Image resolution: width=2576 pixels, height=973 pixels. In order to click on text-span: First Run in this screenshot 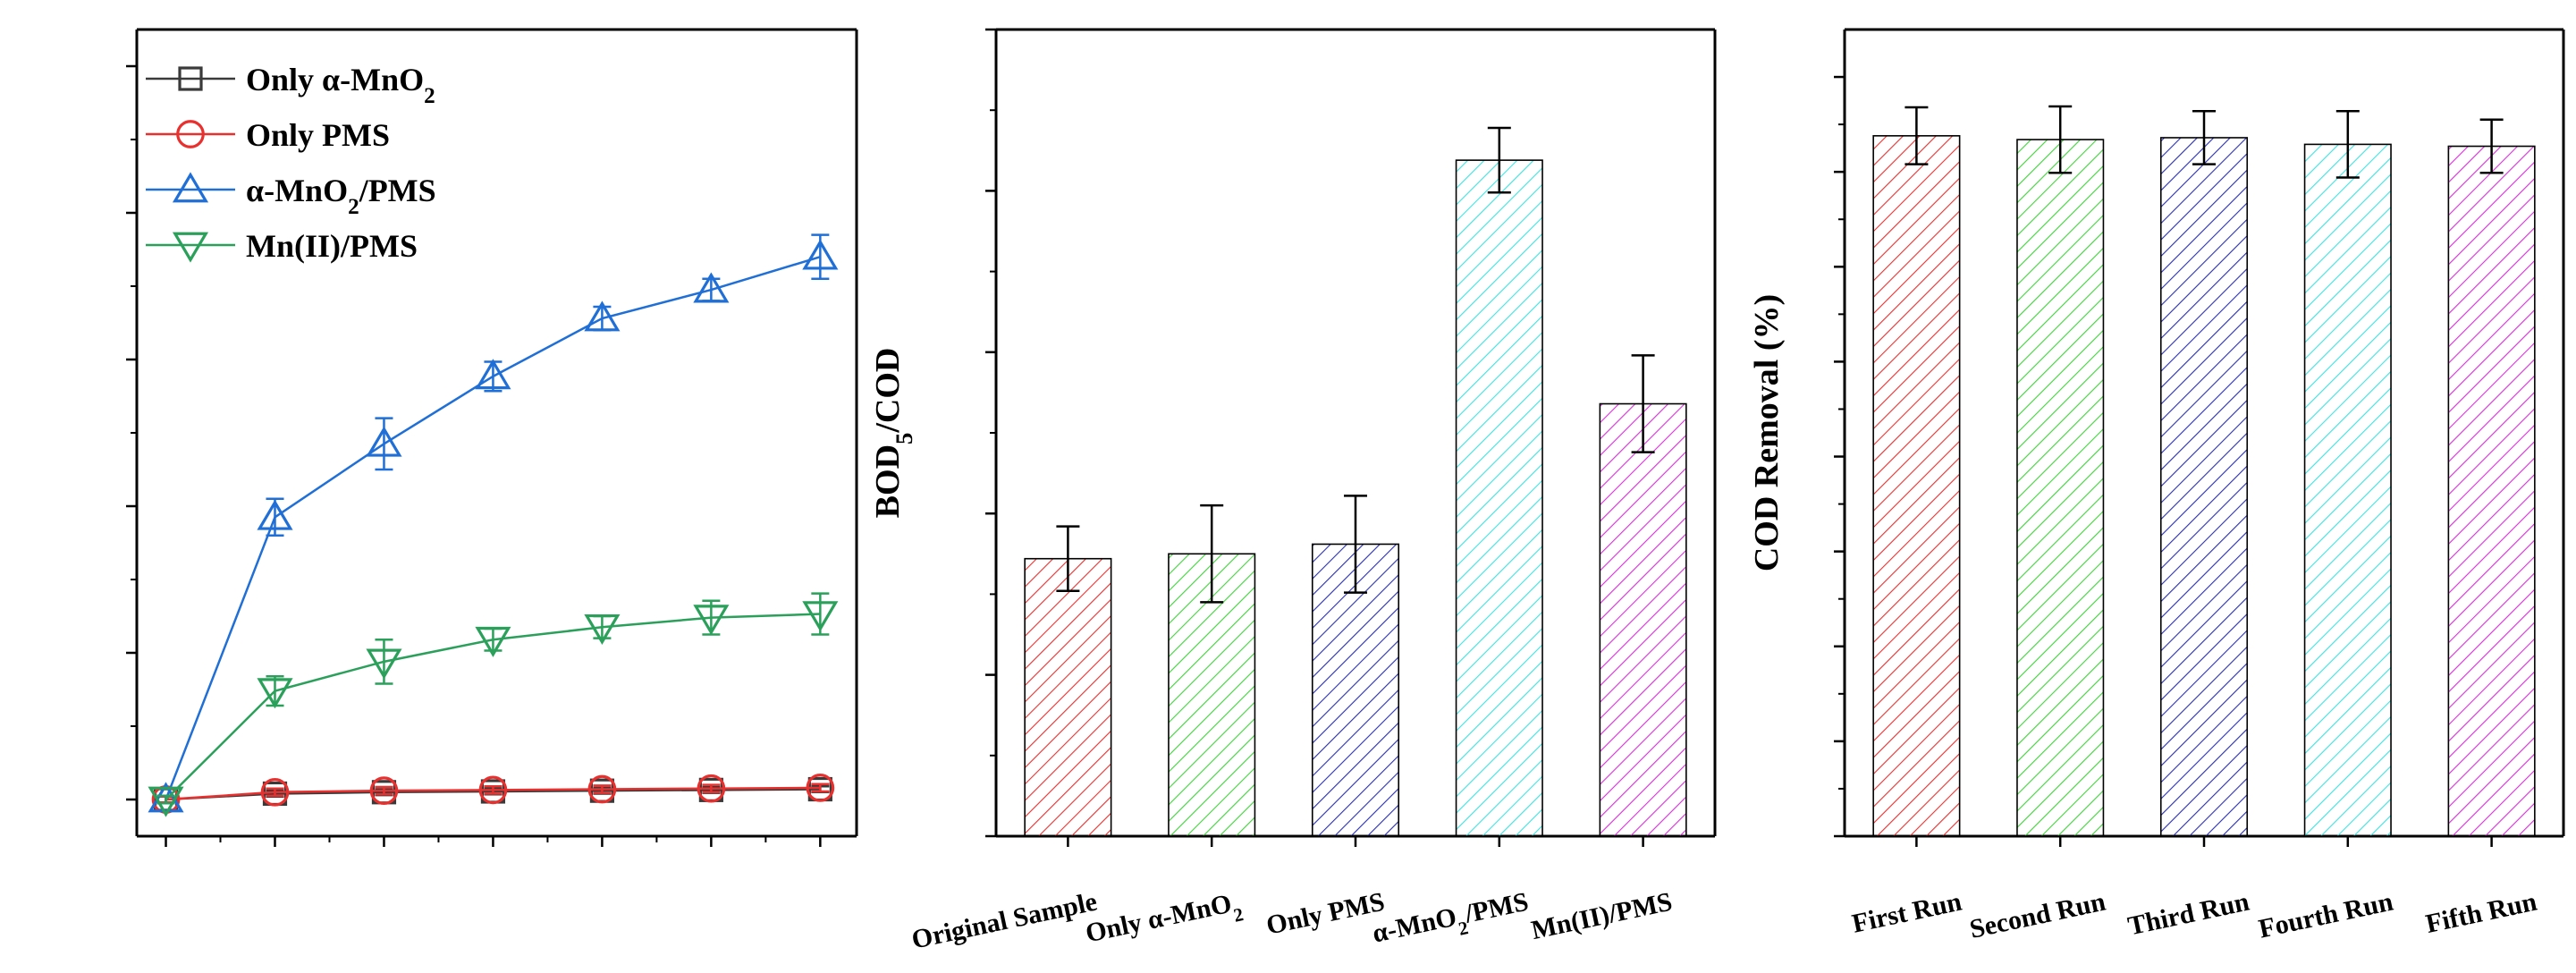, I will do `click(1907, 913)`.